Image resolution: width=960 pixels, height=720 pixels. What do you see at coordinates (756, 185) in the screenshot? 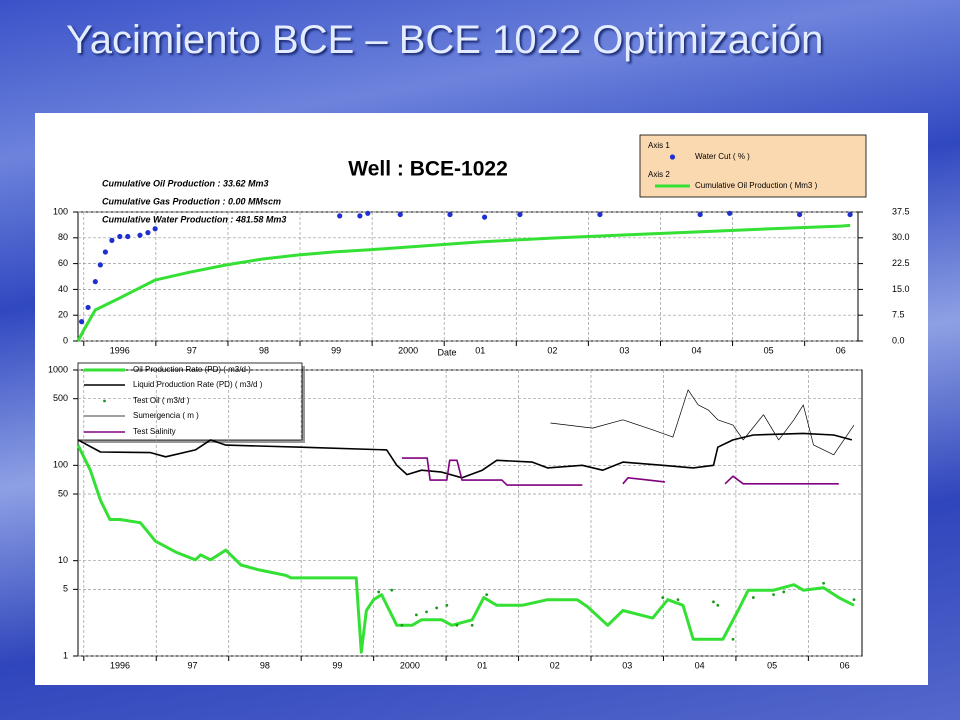
I see `legend-label: Cumulative Oil Production ( Mm3 )` at bounding box center [756, 185].